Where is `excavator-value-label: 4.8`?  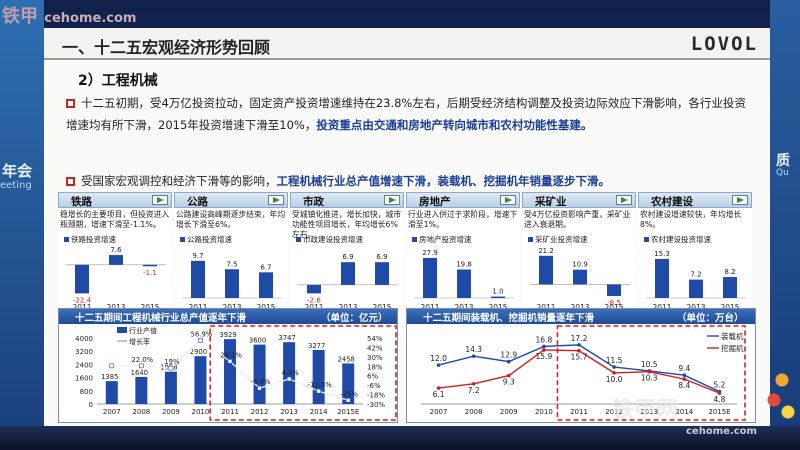
excavator-value-label: 4.8 is located at coordinates (719, 399).